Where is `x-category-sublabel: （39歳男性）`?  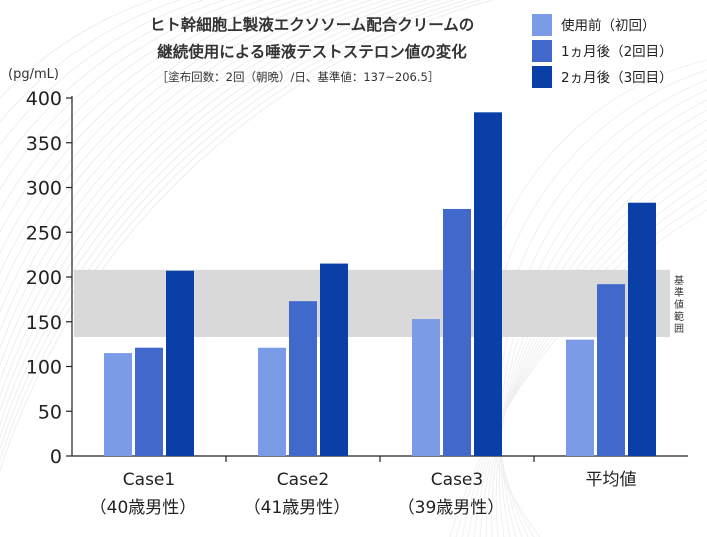 x-category-sublabel: （39歳男性） is located at coordinates (451, 508).